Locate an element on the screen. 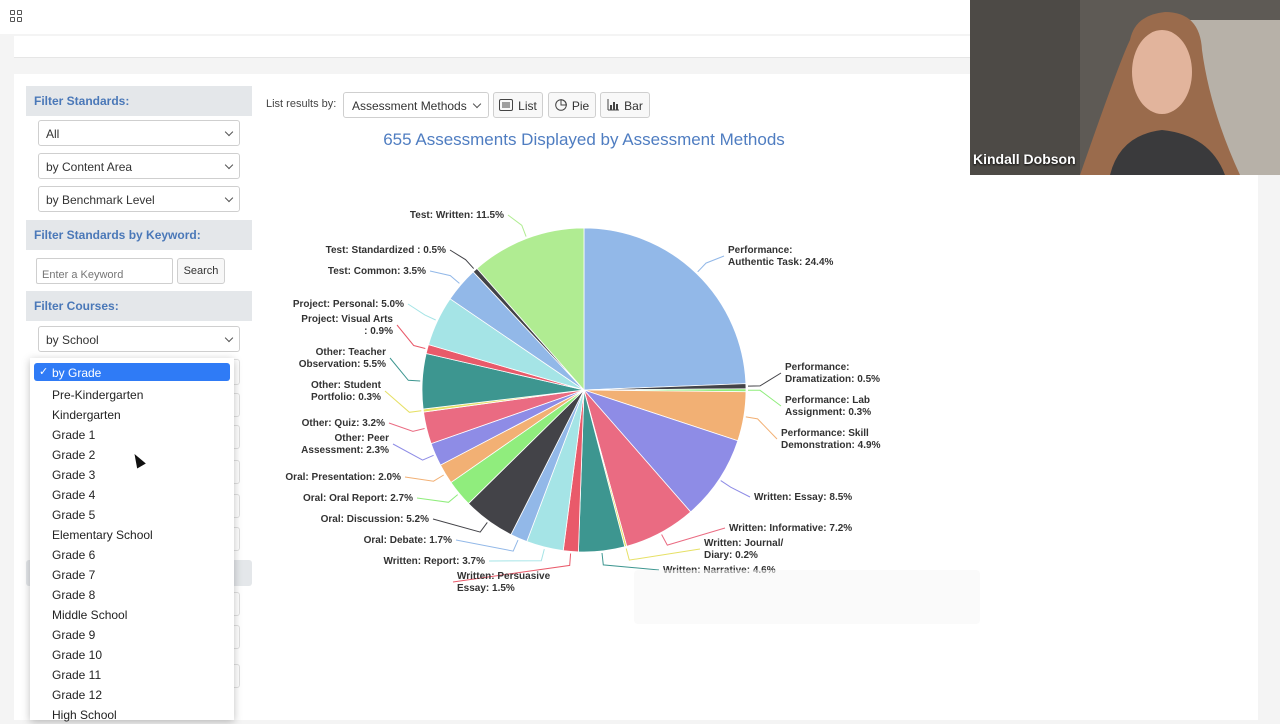 The image size is (1280, 724). list-by-select: Assessment Methods is located at coordinates (416, 105).